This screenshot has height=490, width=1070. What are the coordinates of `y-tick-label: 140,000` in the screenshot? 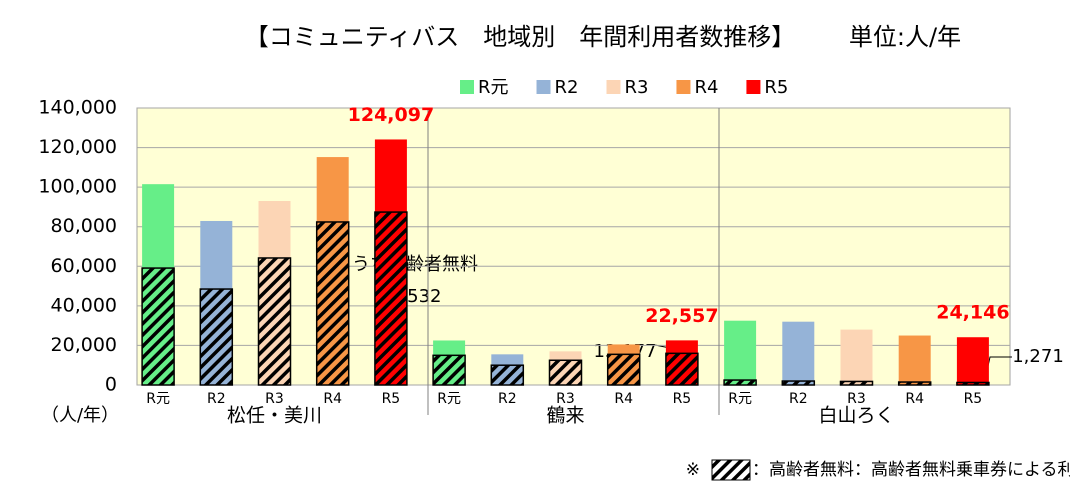 It's located at (77, 108).